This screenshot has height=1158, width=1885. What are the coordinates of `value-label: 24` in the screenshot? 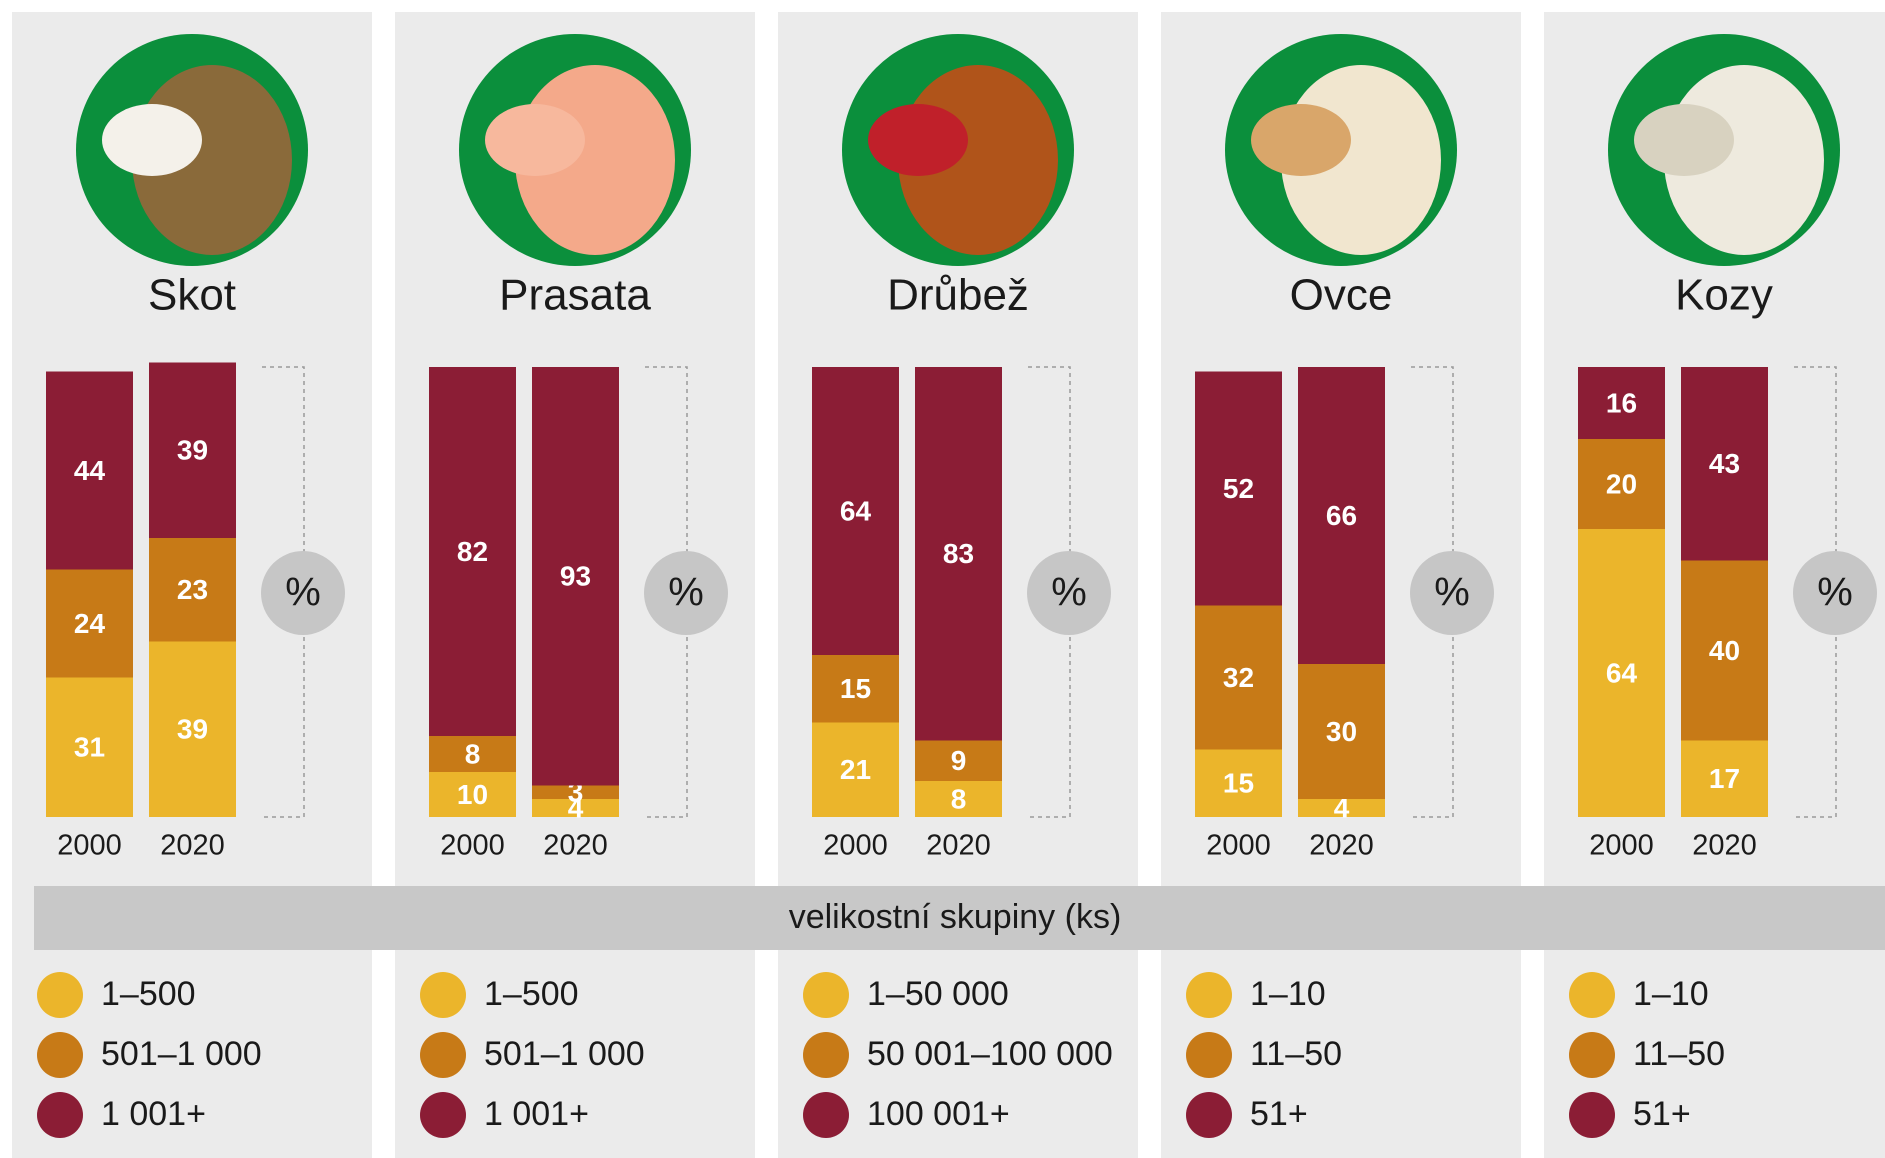 It's located at (90, 623).